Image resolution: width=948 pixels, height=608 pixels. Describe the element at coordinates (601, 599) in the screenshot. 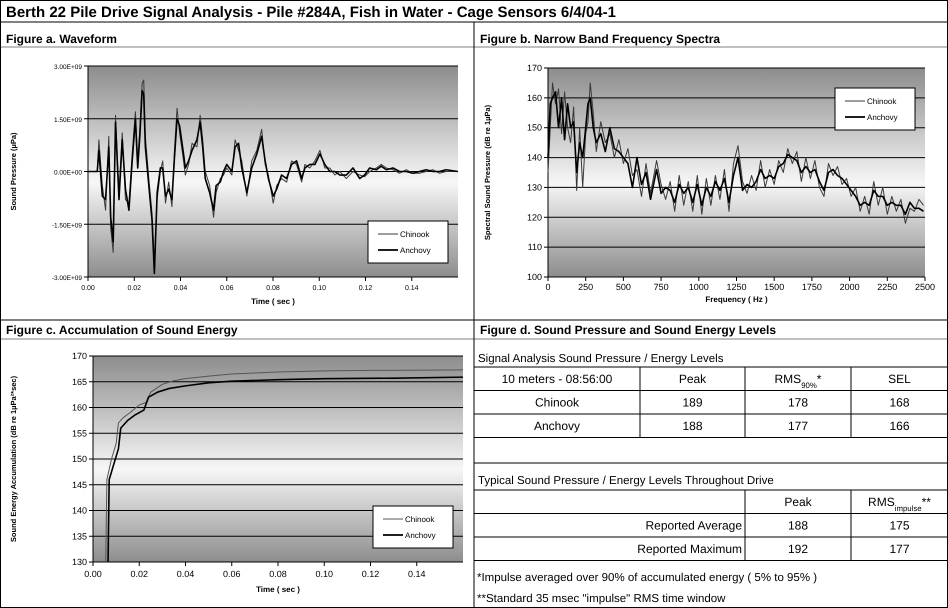

I see `text: **Standard 35 msec "impulse" RMS time window` at that location.